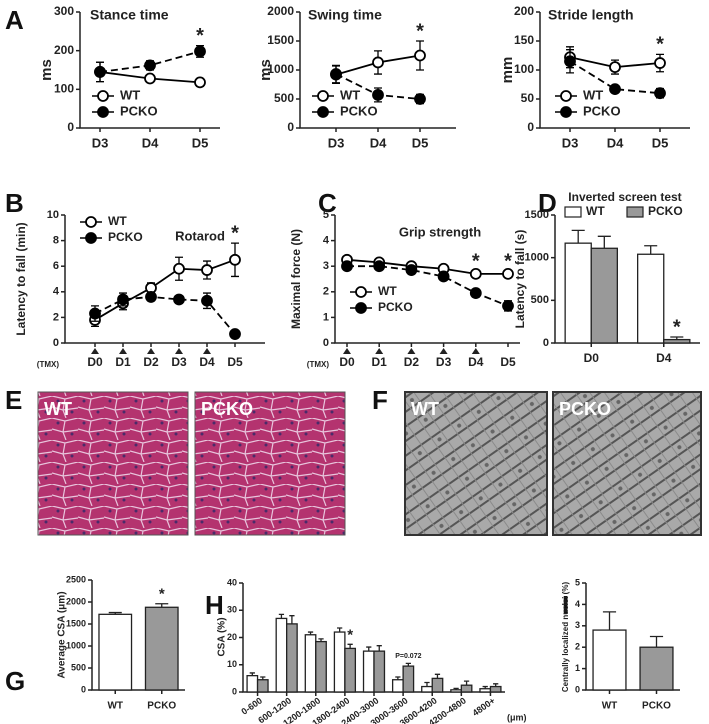 Image resolution: width=709 pixels, height=724 pixels. I want to click on panel-label: B, so click(14, 203).